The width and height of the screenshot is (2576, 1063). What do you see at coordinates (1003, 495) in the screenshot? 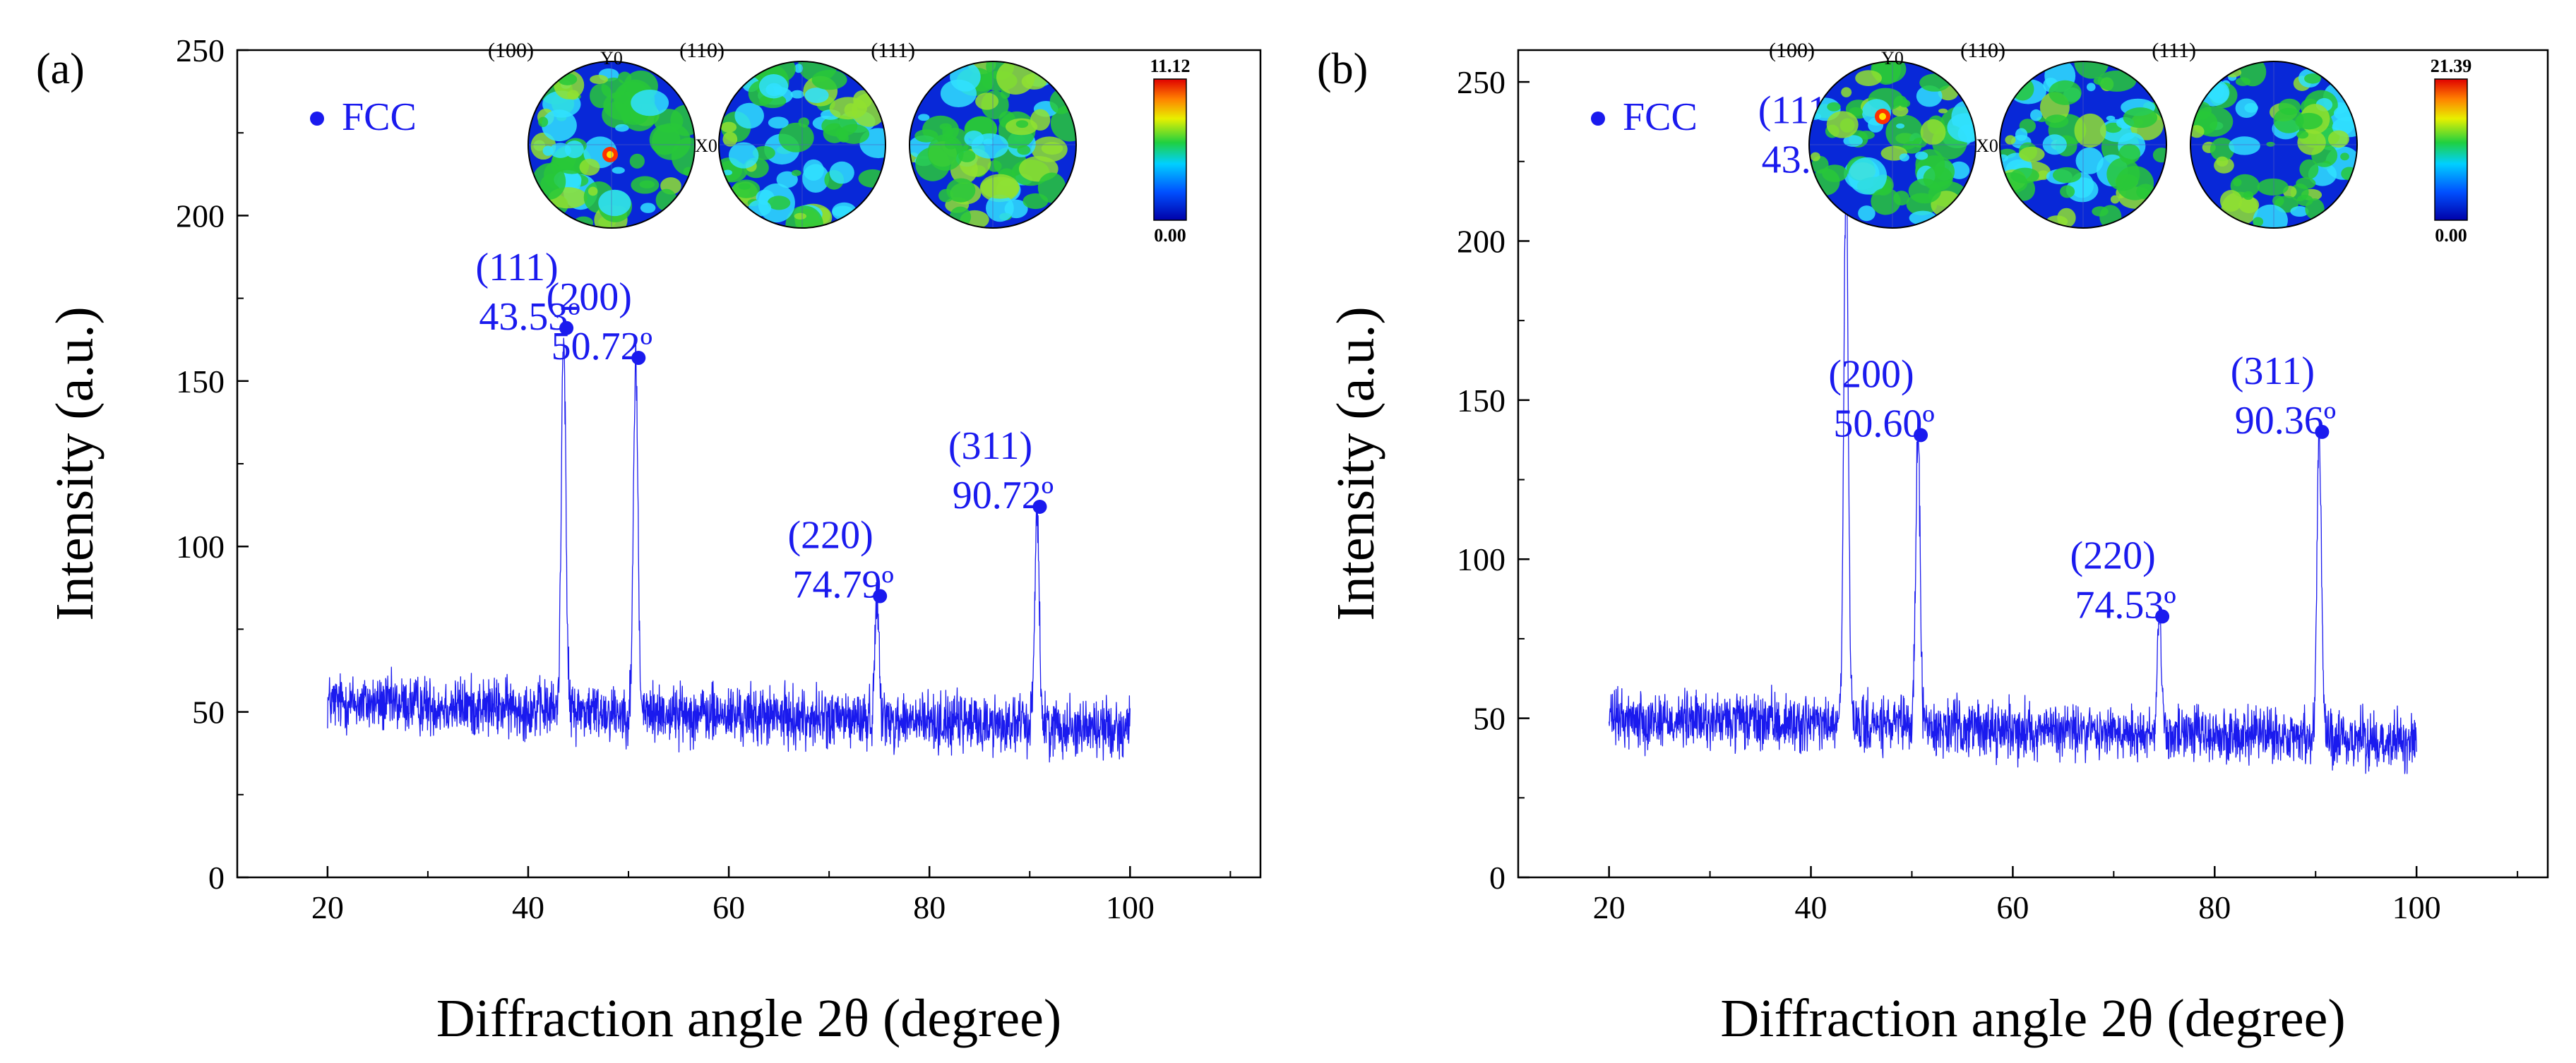
I see `peak-angle-label: 90.72º` at bounding box center [1003, 495].